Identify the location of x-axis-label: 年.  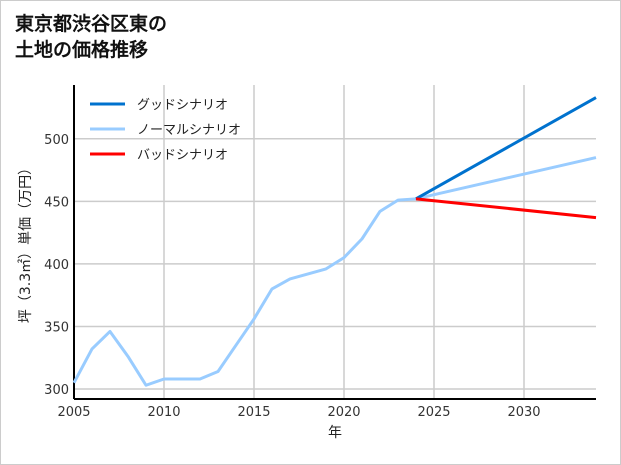
(335, 433).